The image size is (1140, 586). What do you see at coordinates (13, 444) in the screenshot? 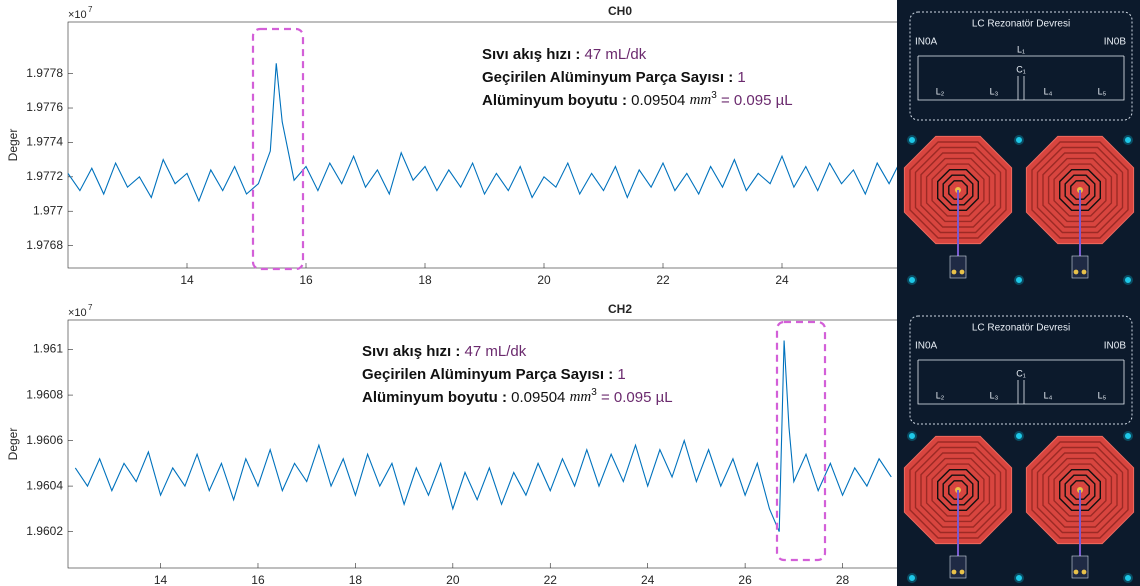
I see `y-axis-label: Deger` at bounding box center [13, 444].